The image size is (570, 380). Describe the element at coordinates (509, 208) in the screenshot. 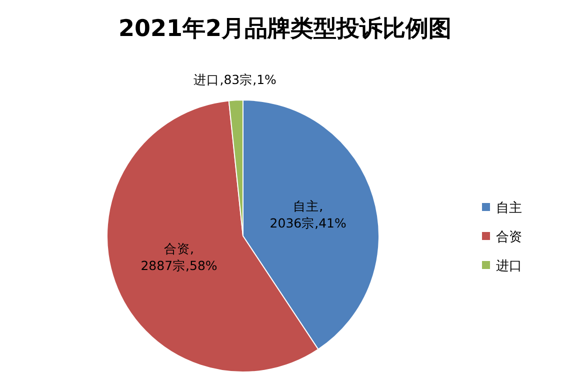

I see `legend-label: 自主` at that location.